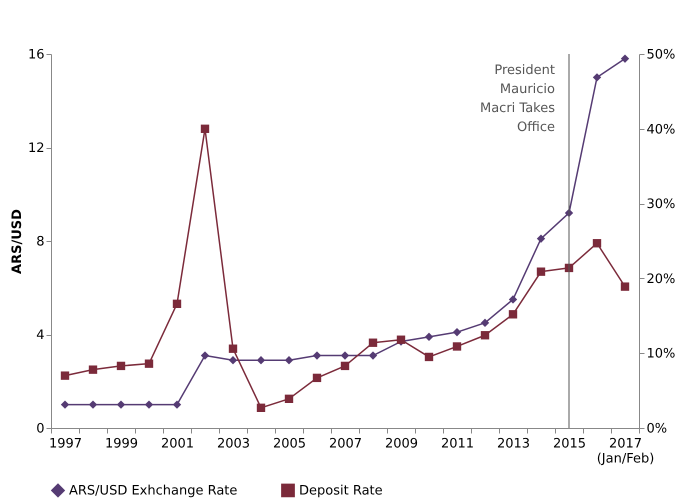 Image resolution: width=699 pixels, height=501 pixels. I want to click on x-tick-label: 2005, so click(289, 444).